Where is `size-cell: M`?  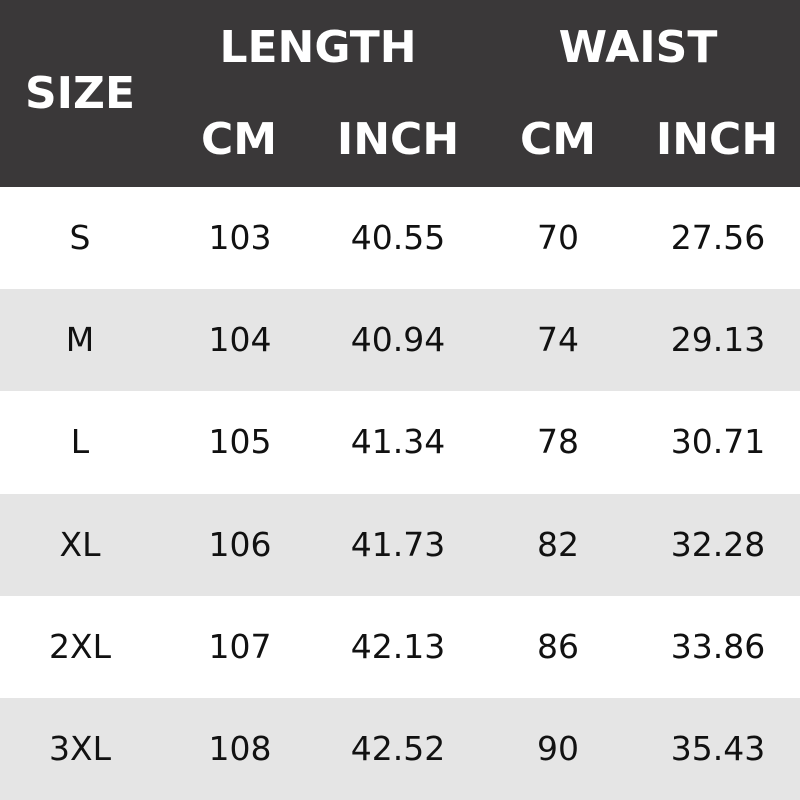
size-cell: M is located at coordinates (80, 340).